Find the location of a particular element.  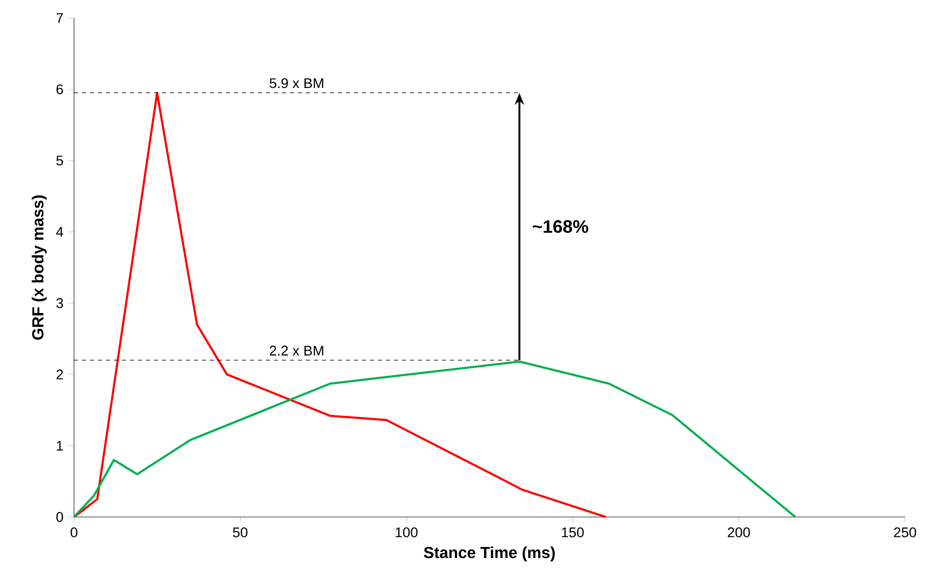

x-tick-label: 150 is located at coordinates (573, 532).